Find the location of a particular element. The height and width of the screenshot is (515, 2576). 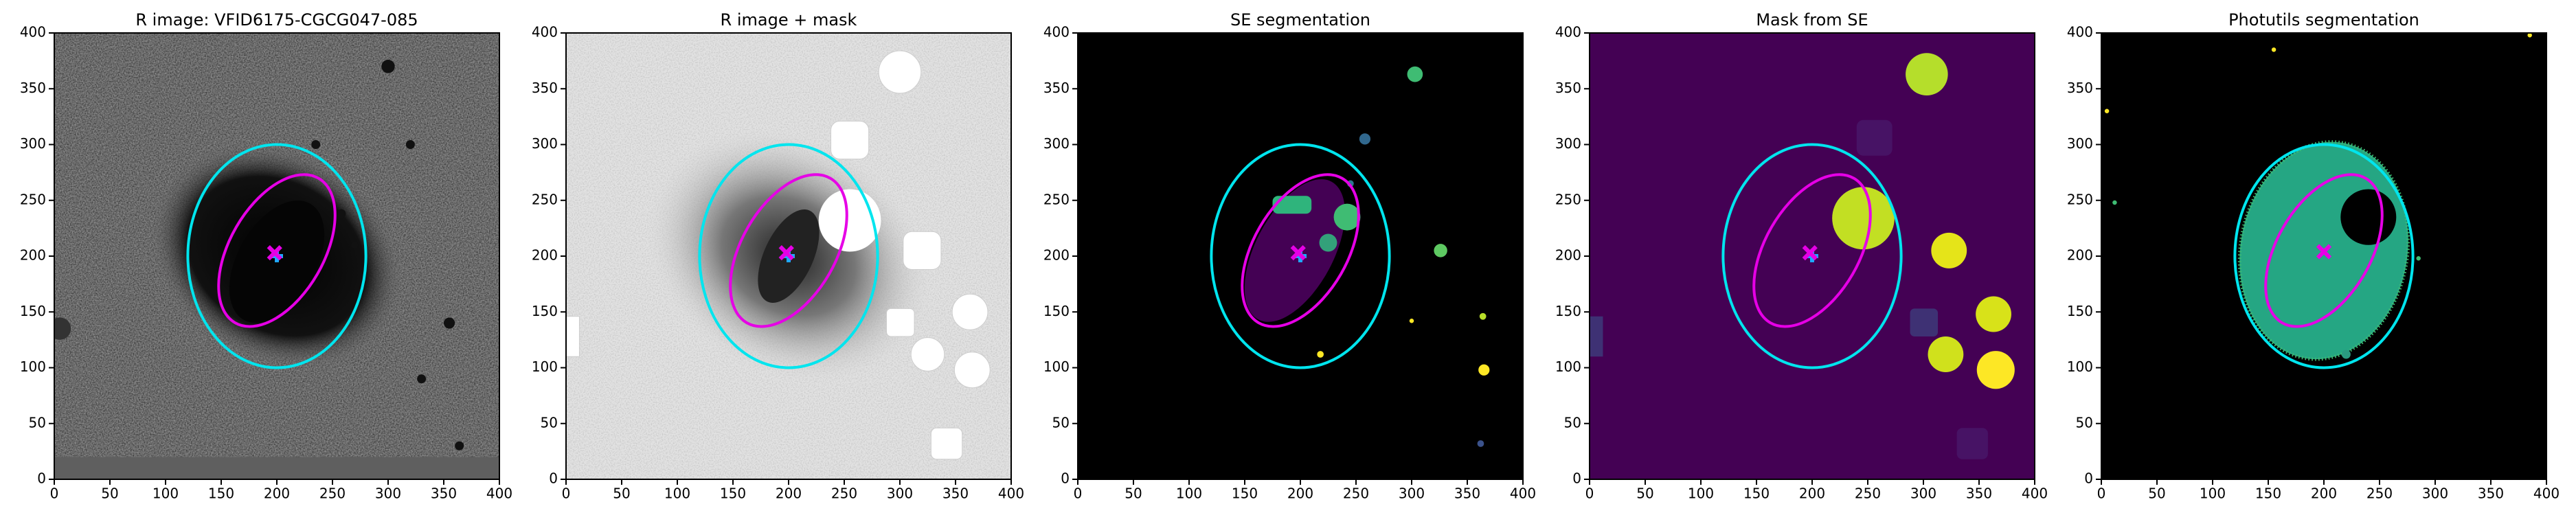

chart-title: Photutils segmentation is located at coordinates (2323, 20).